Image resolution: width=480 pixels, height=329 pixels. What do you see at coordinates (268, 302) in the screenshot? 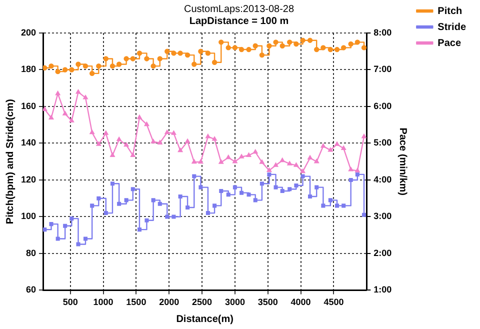
I see `x-tick-label: 3500` at bounding box center [268, 302].